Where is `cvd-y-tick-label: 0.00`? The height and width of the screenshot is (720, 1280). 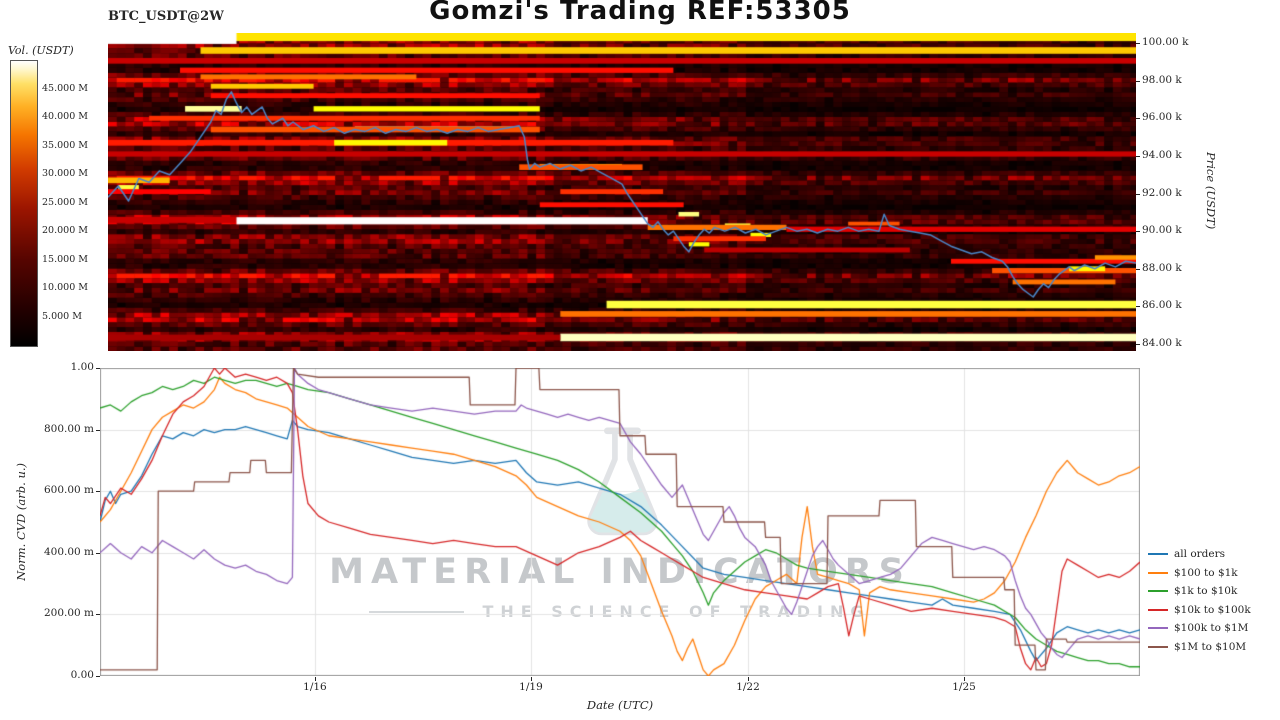
cvd-y-tick-label: 0.00 is located at coordinates (82, 675).